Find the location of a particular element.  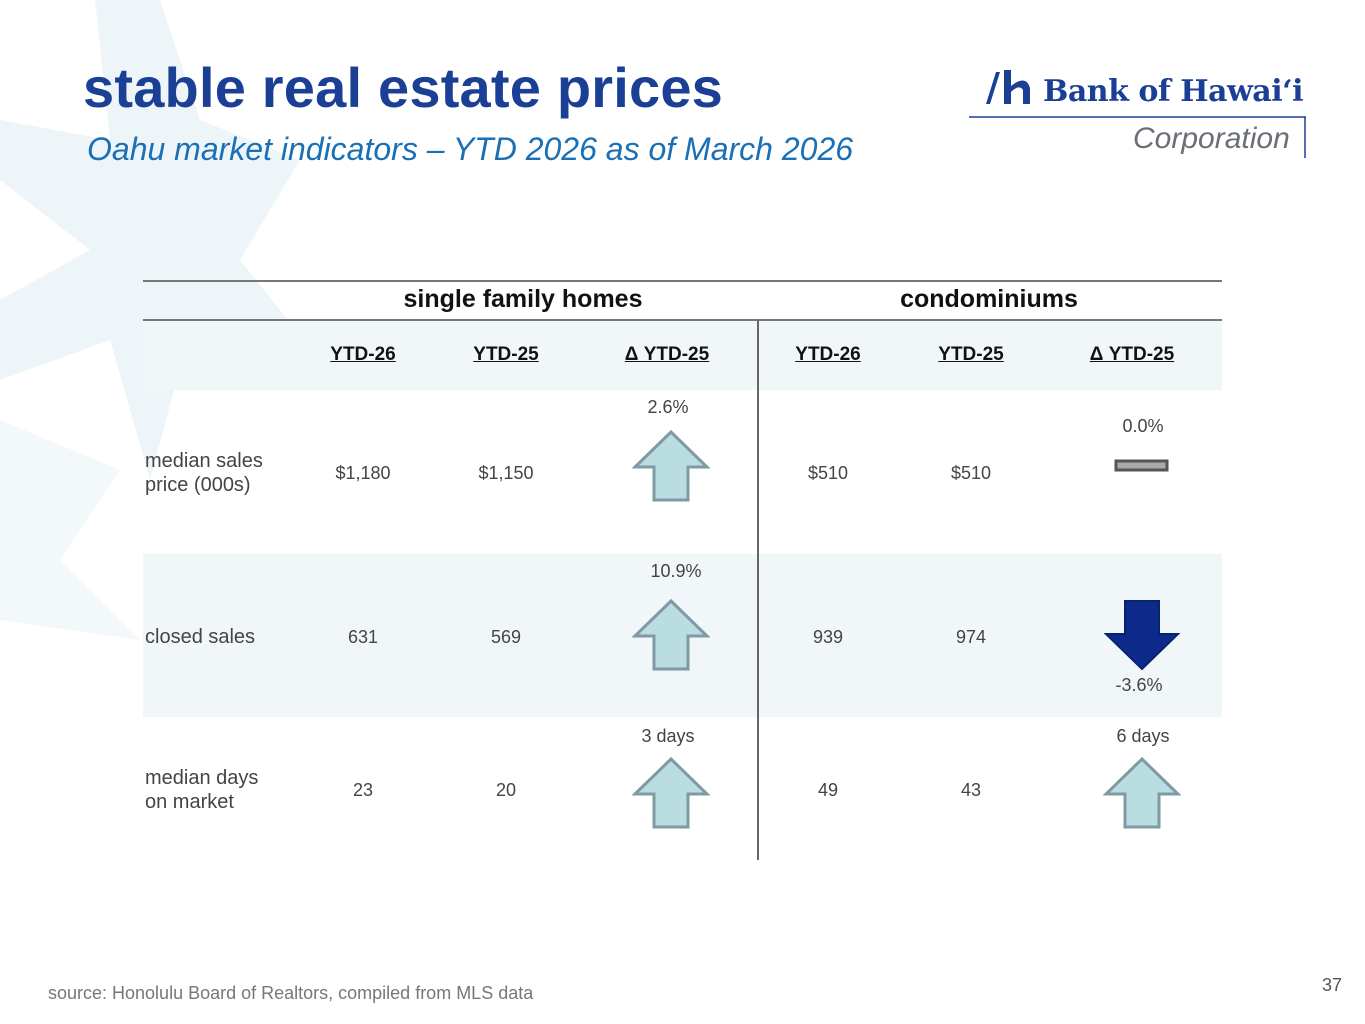

col-header-condo-change: Δ YTD-25 is located at coordinates (1132, 354).